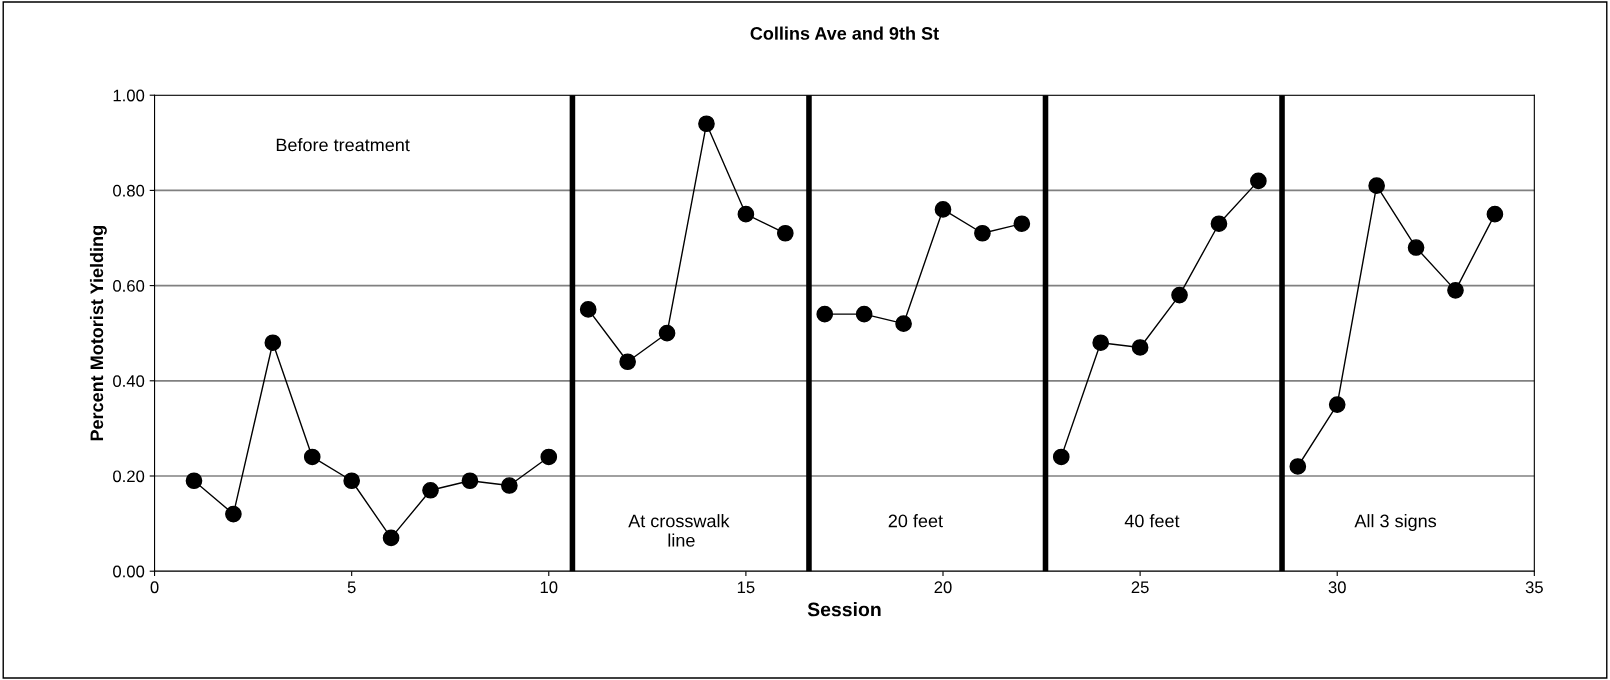  Describe the element at coordinates (1534, 587) in the screenshot. I see `x-tick-label: 35` at that location.